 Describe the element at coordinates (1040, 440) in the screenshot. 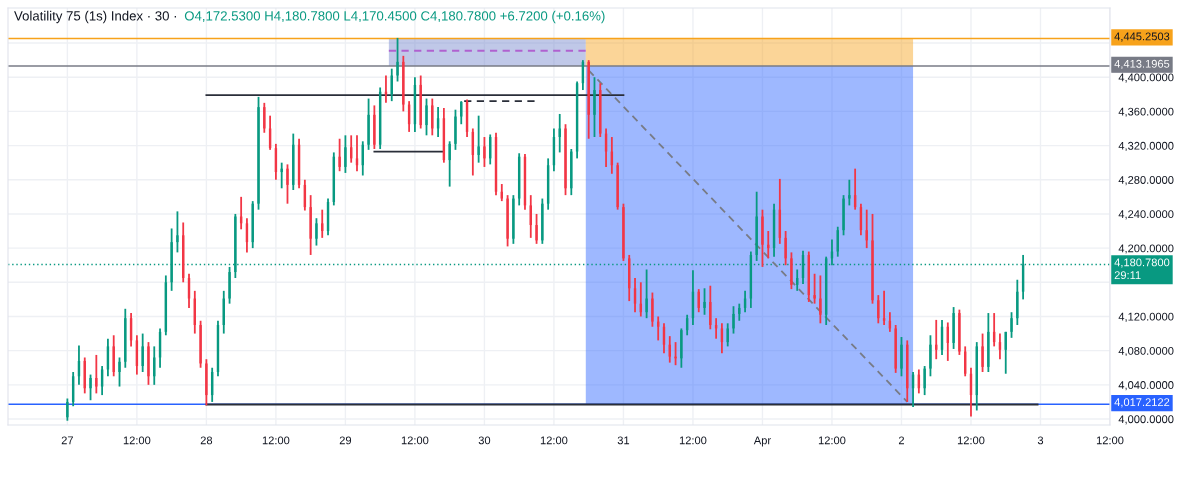

I see `x-tick-label: 3` at that location.